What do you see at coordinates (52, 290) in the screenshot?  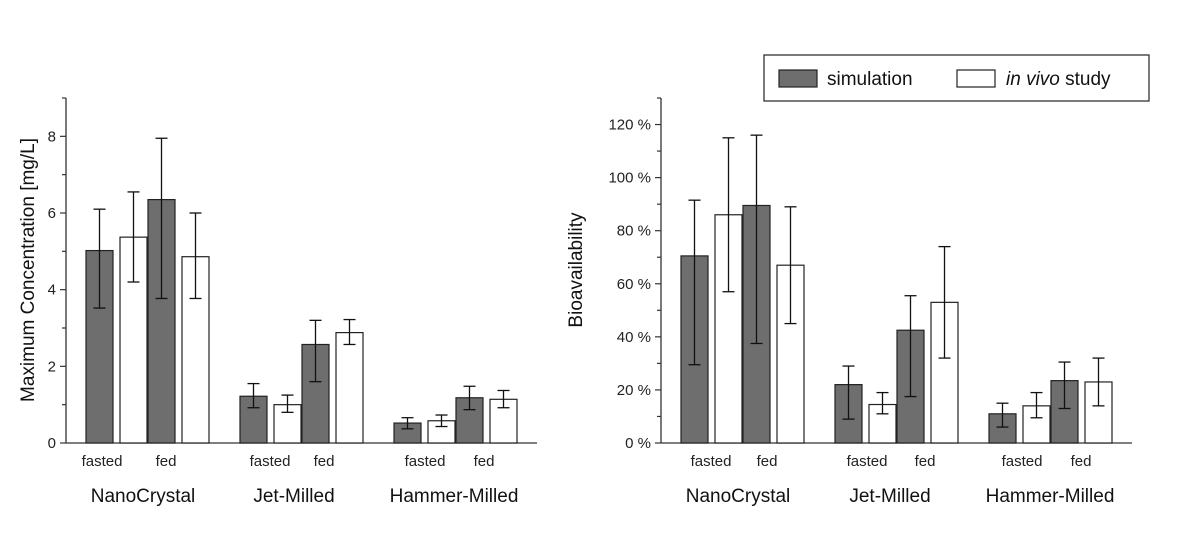 I see `y-tick-label: 4` at bounding box center [52, 290].